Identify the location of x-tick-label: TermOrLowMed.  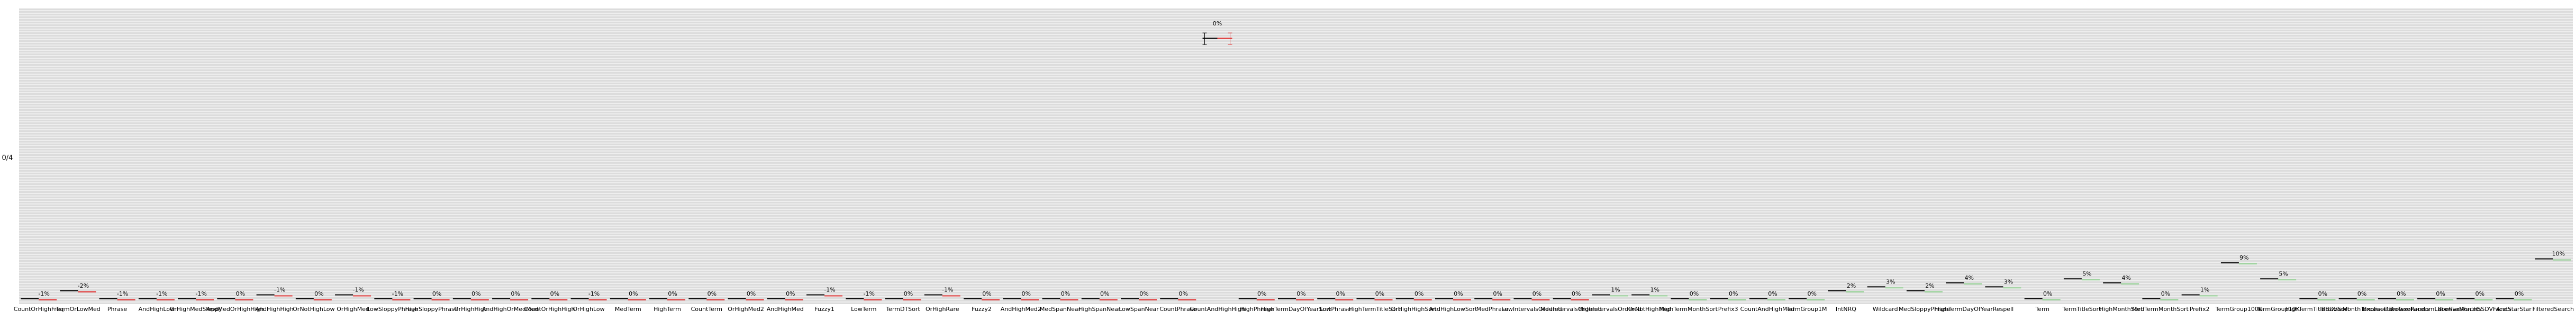
(78, 309).